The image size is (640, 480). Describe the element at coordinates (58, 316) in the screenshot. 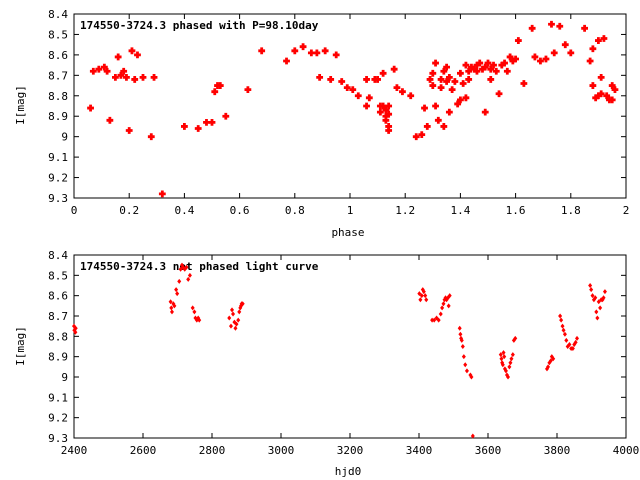

I see `raw-y-tick-label: 8.7` at that location.